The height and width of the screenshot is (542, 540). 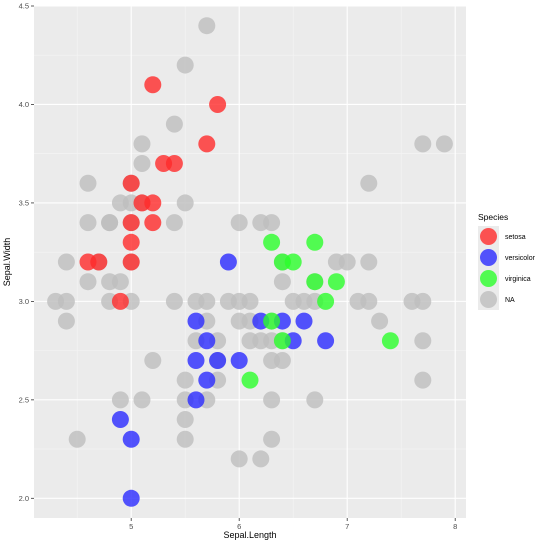 I want to click on legend: Species setosa versicolor virginica NA, so click(x=507, y=261).